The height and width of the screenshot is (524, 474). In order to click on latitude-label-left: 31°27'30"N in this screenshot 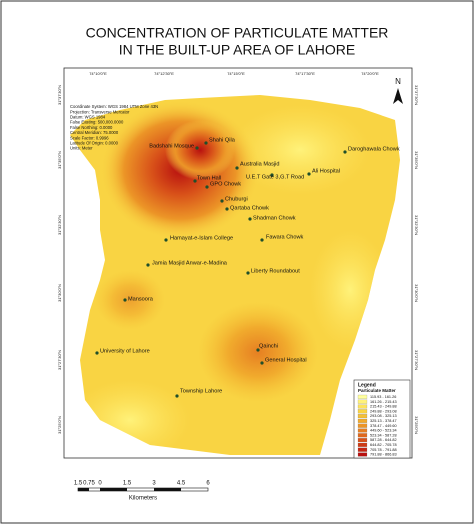, I will do `click(59, 360)`.